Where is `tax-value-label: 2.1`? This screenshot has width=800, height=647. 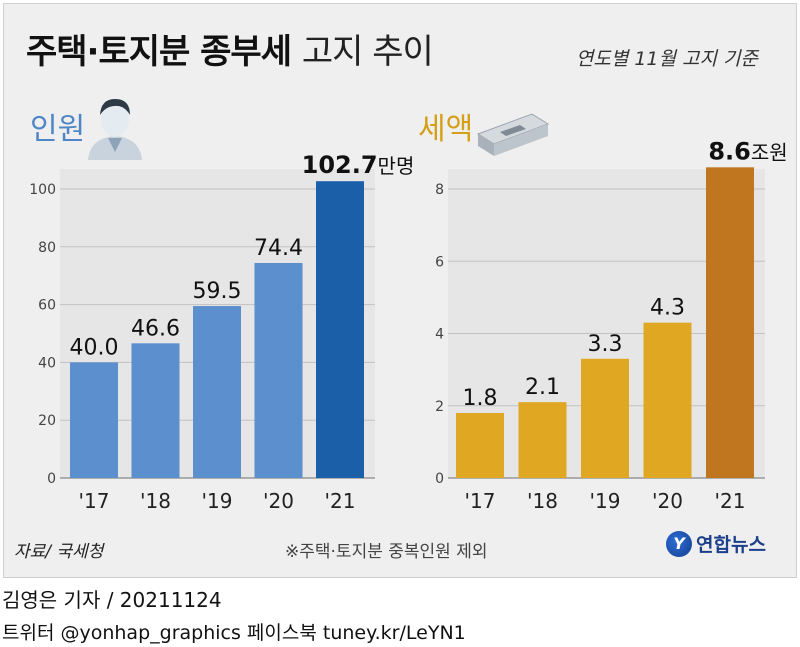
tax-value-label: 2.1 is located at coordinates (542, 387).